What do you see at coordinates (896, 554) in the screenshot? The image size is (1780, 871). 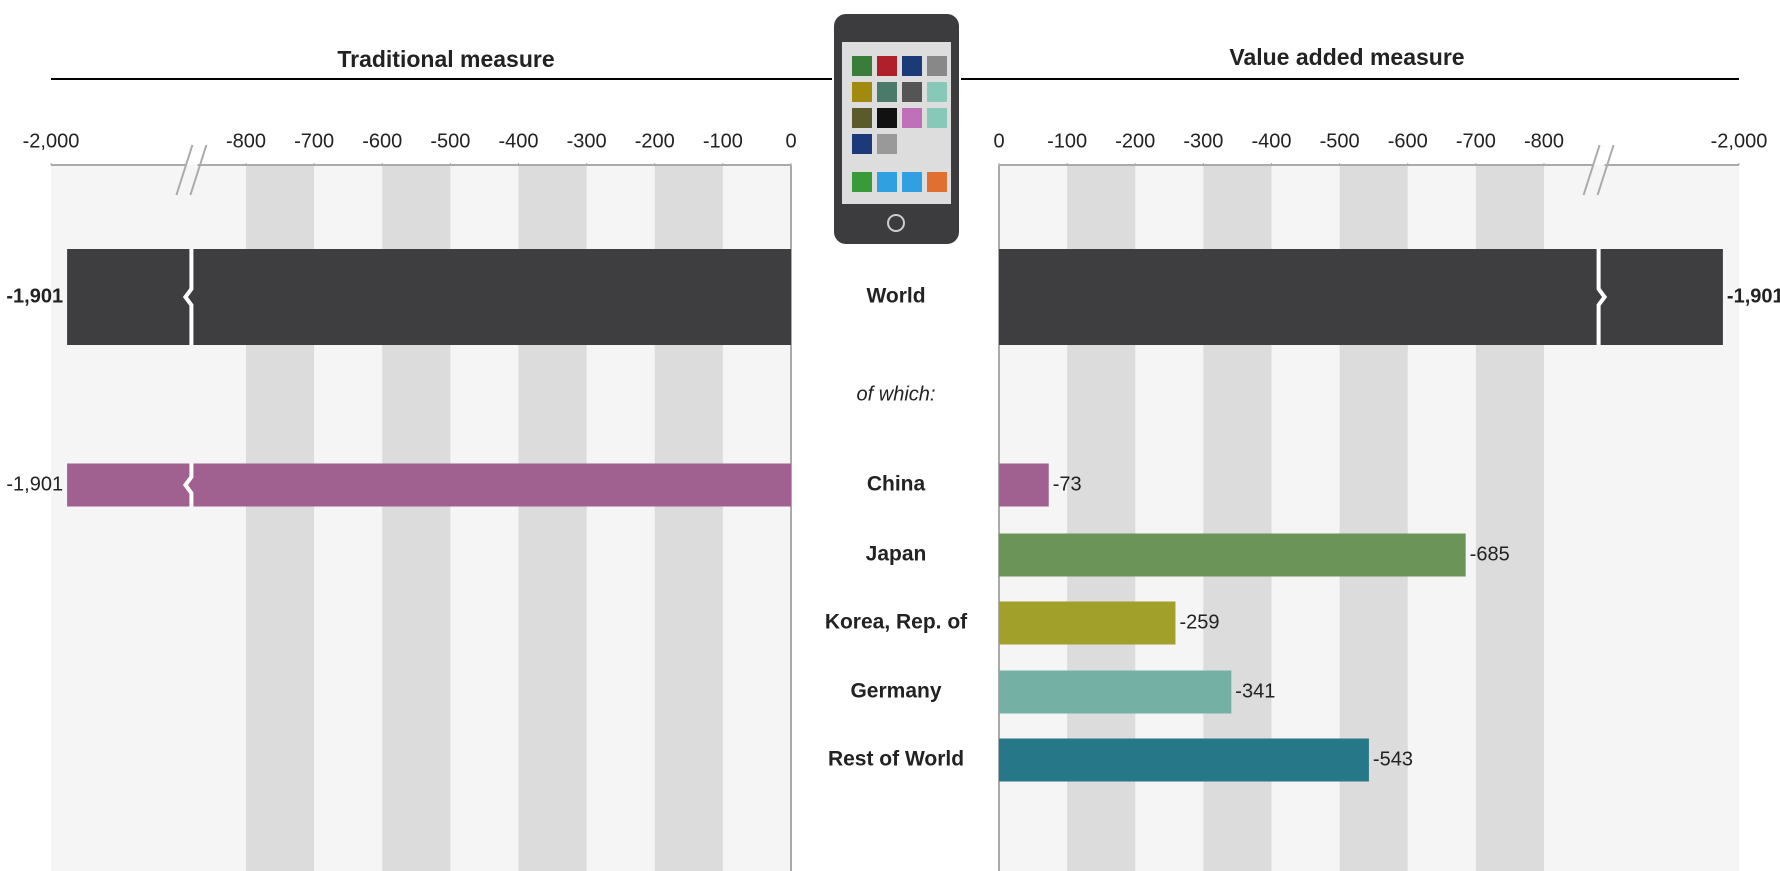 I see `category-label: Japan` at bounding box center [896, 554].